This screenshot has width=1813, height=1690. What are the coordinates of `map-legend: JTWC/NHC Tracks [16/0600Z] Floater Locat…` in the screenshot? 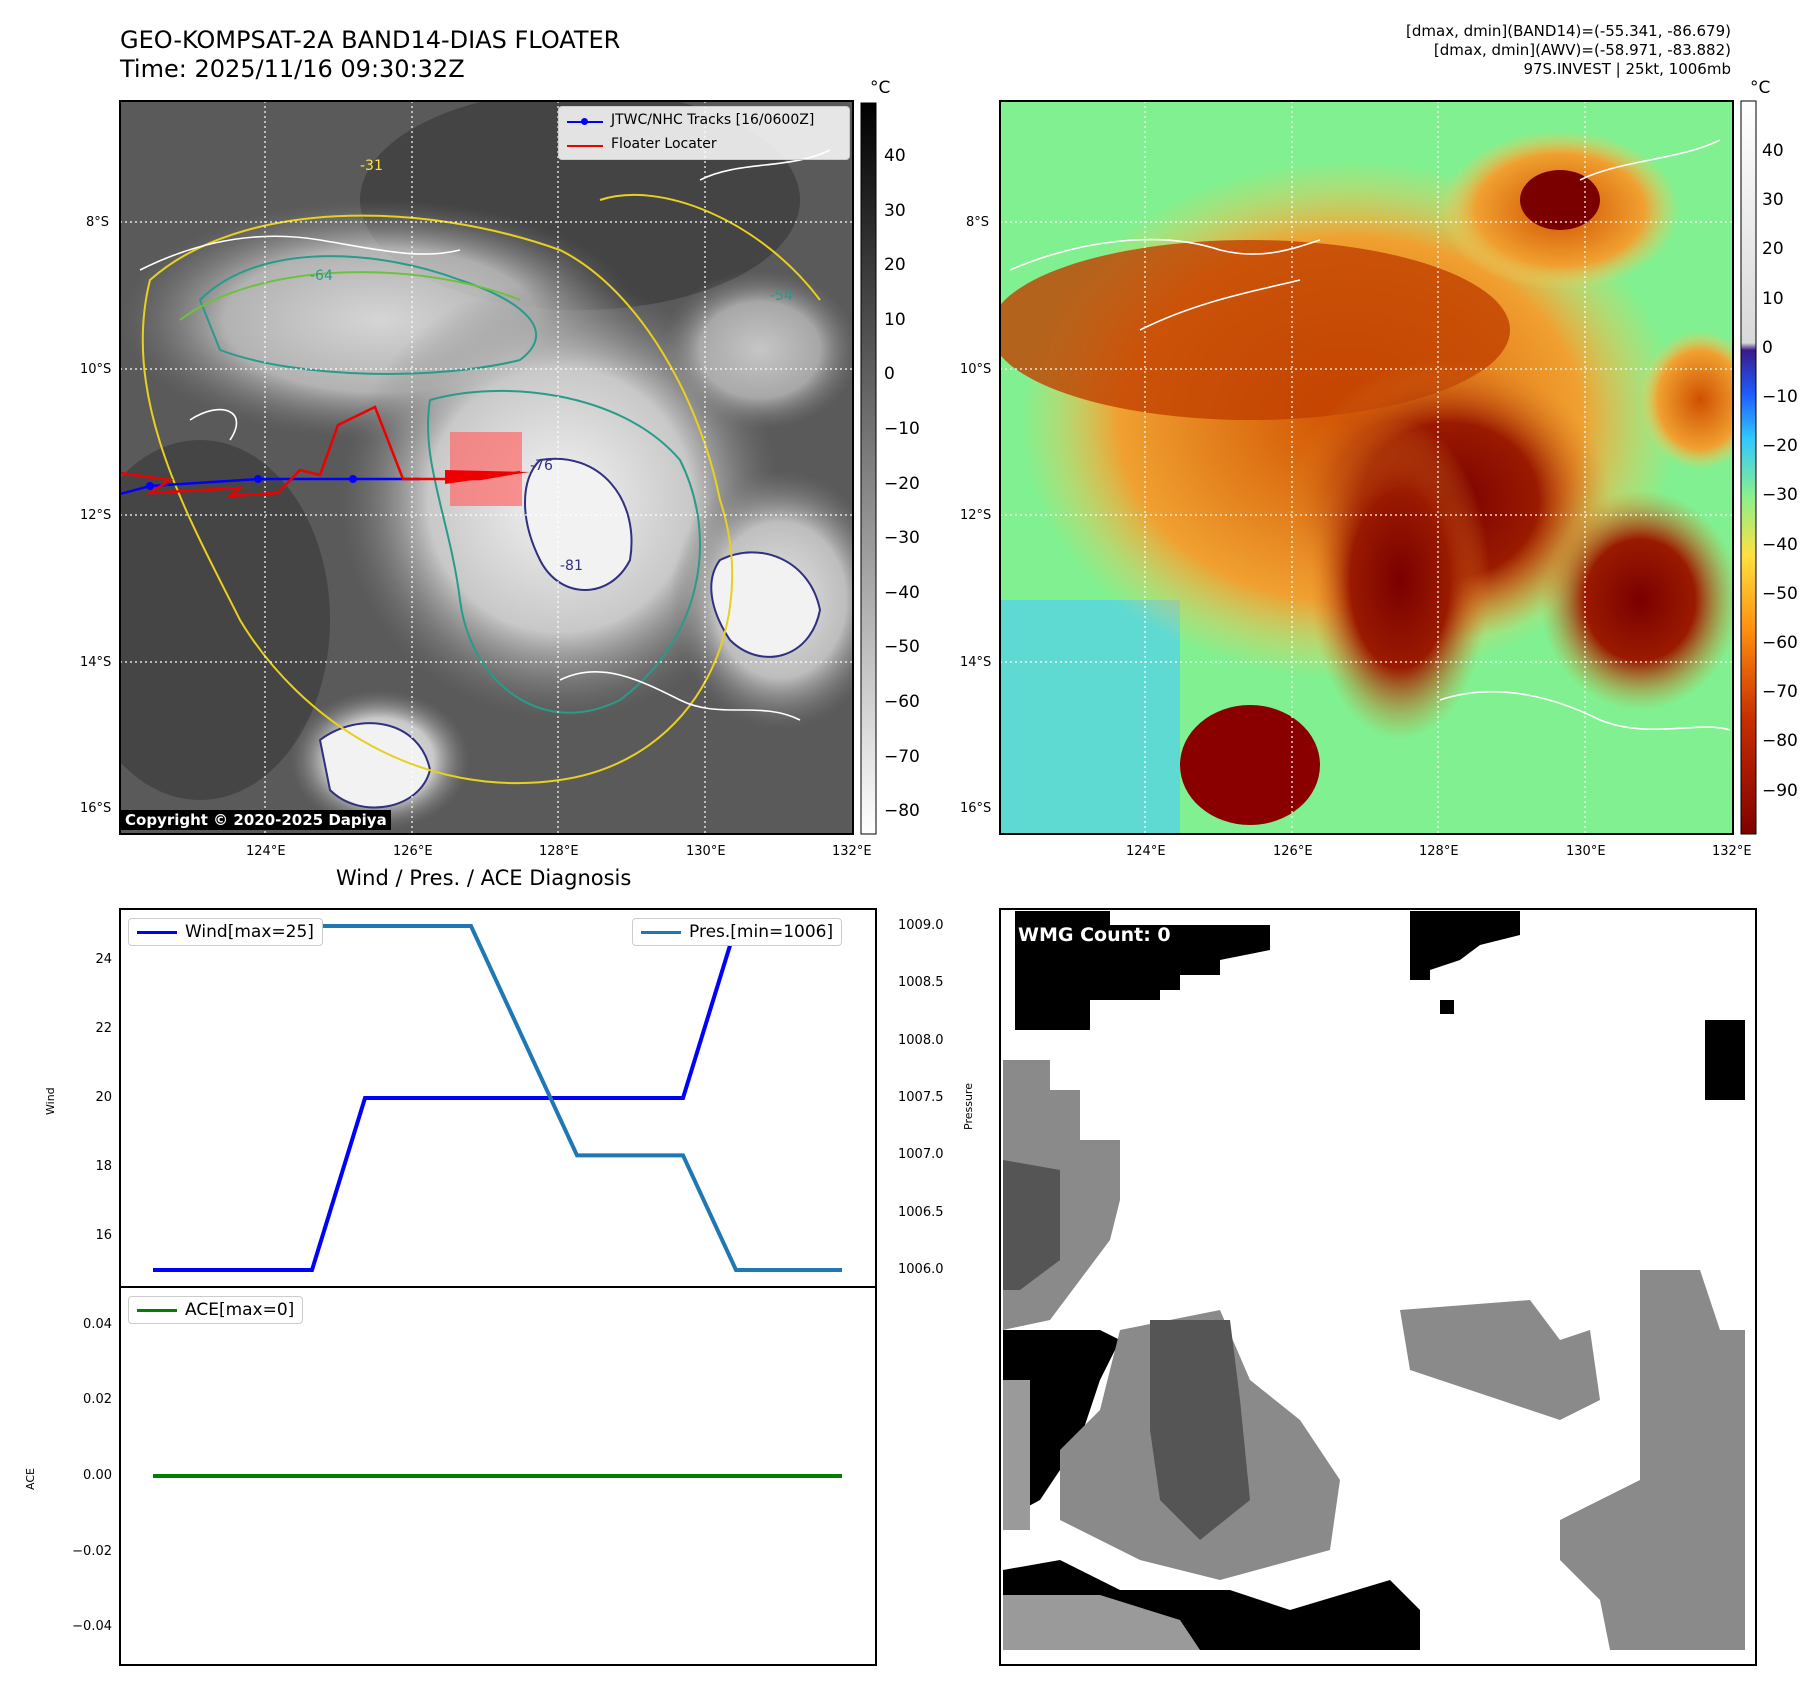 It's located at (704, 133).